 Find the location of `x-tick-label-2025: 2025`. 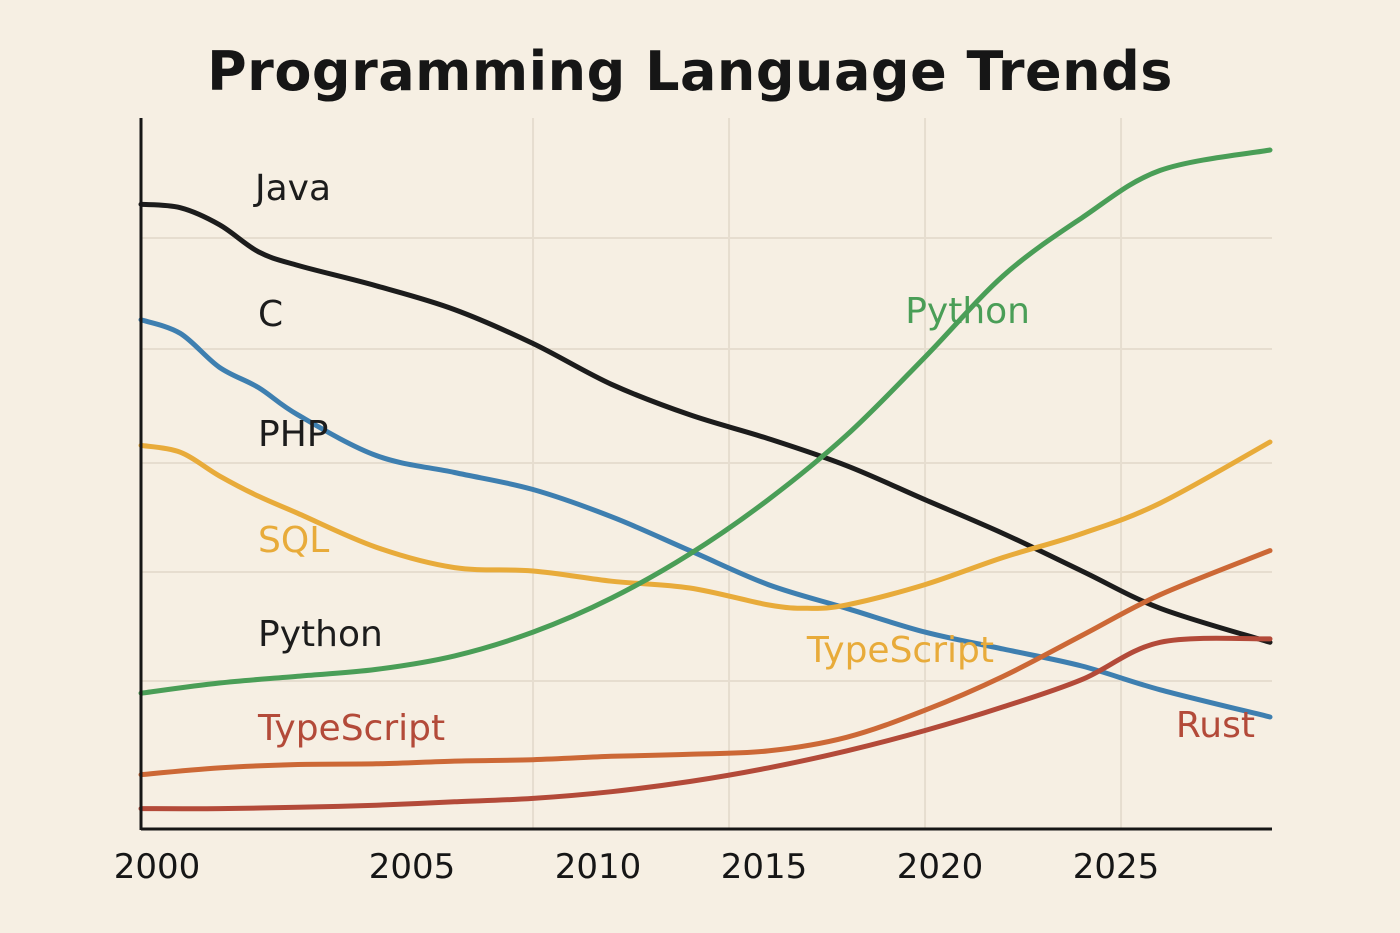

x-tick-label-2025: 2025 is located at coordinates (1116, 867).